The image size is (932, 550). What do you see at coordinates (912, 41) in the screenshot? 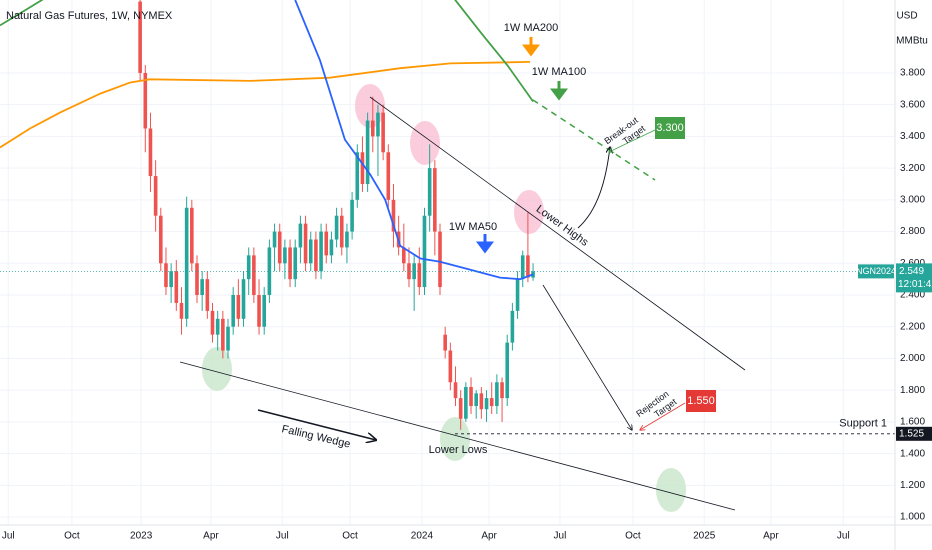
I see `unit: MMBtu` at bounding box center [912, 41].